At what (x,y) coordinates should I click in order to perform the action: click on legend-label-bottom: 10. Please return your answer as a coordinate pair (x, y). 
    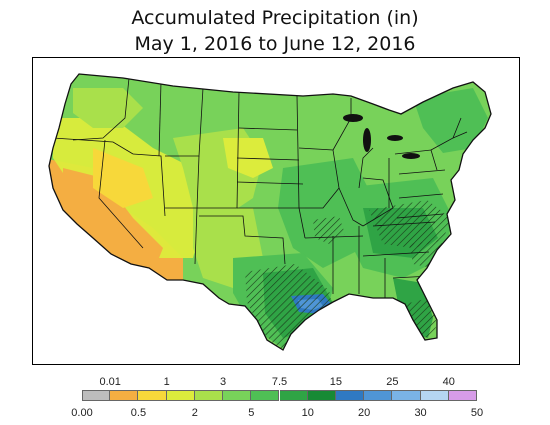
    Looking at the image, I should click on (307, 413).